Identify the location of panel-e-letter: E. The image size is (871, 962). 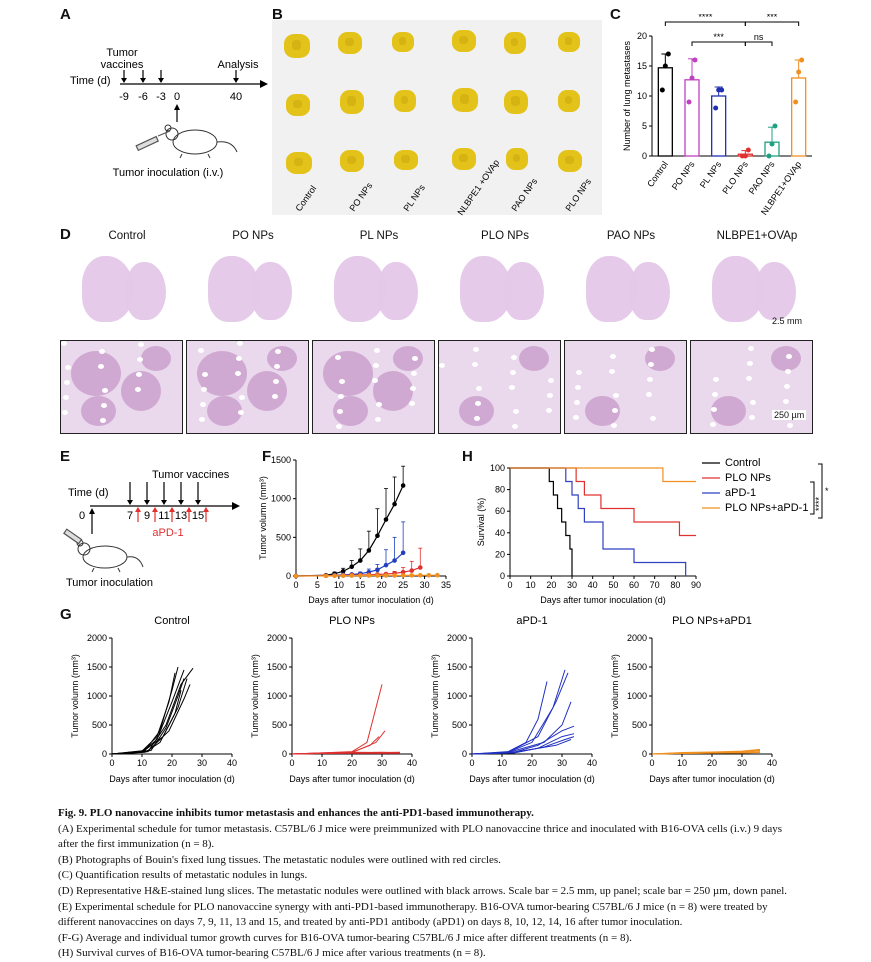
(65, 456).